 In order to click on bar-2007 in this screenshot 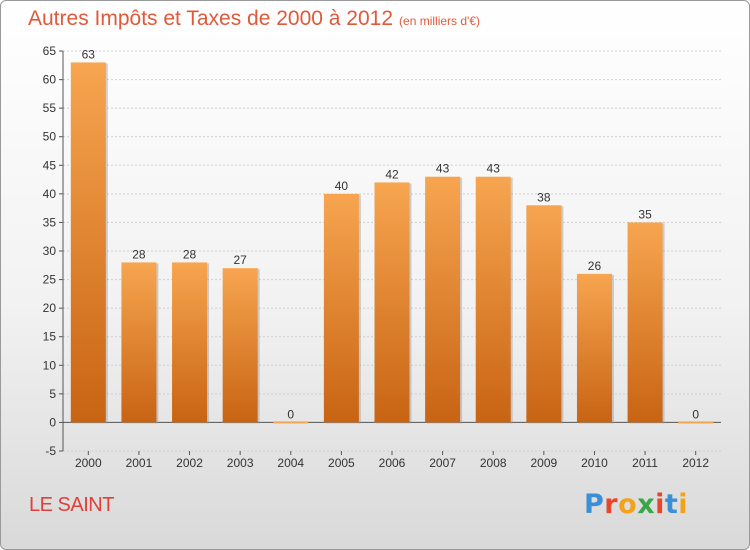, I will do `click(443, 299)`.